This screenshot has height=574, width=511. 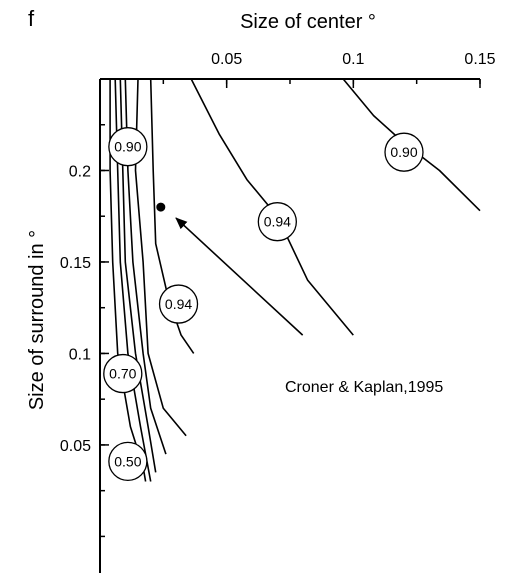 What do you see at coordinates (297, 69) in the screenshot?
I see `x-axis: 0.05 0.1 0.15` at bounding box center [297, 69].